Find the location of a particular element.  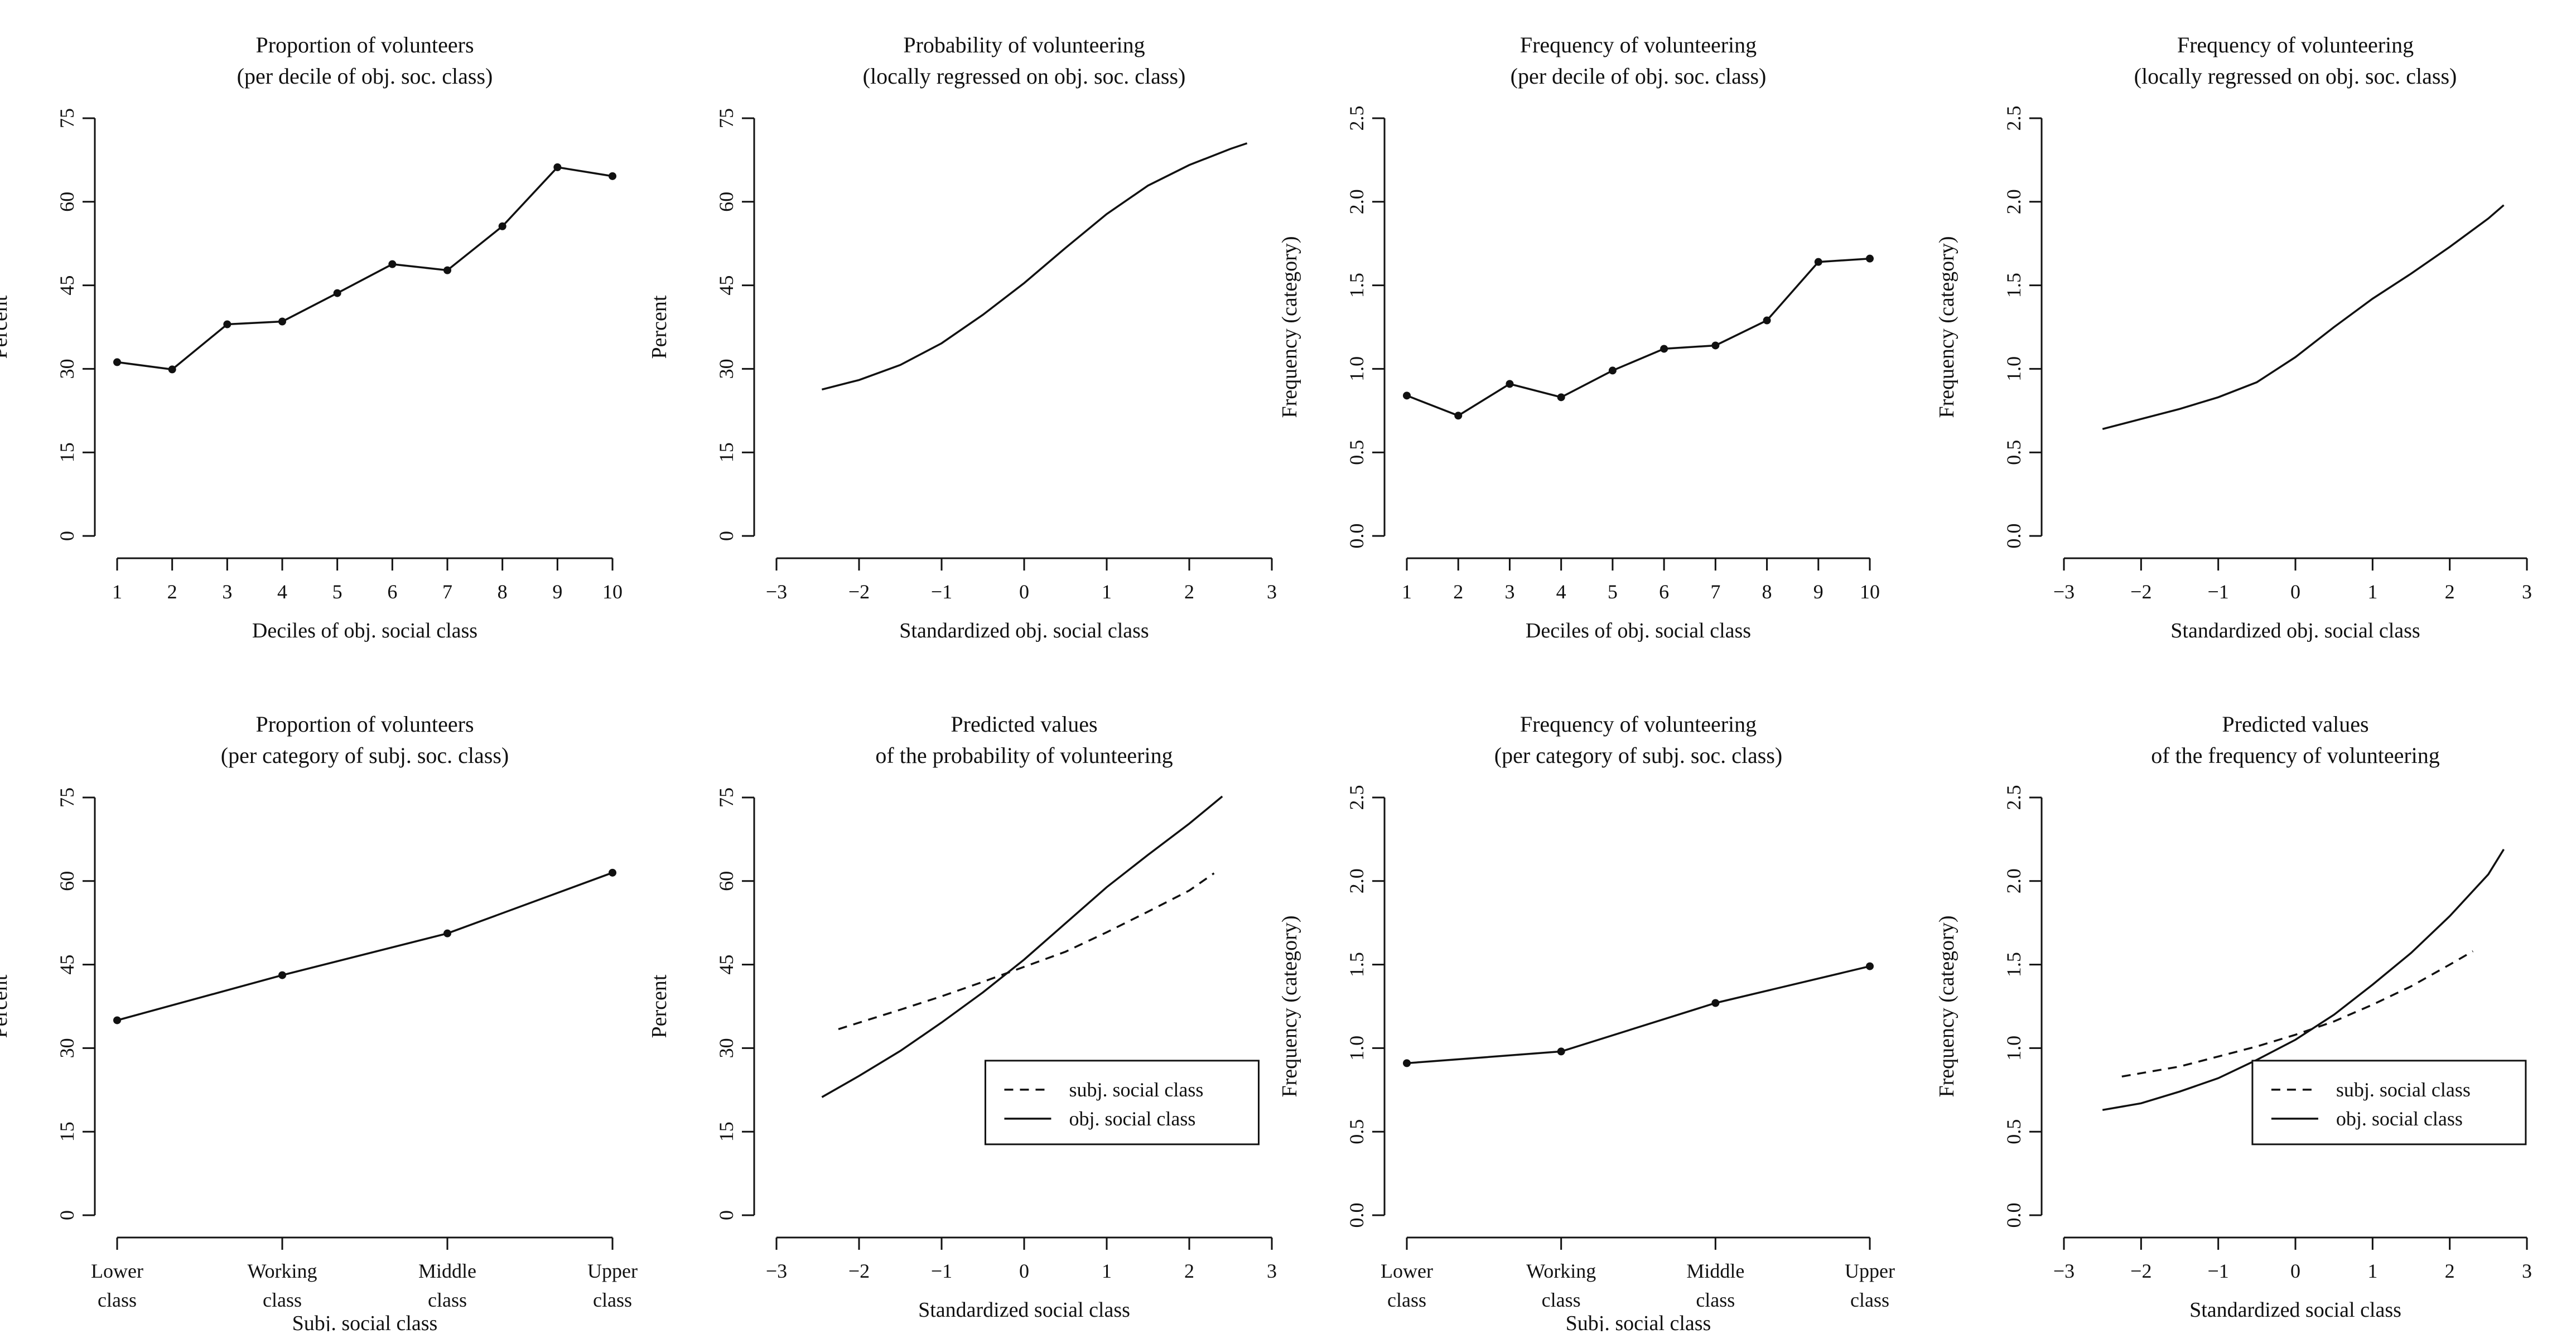

x-axis-label: Standardized obj. social class is located at coordinates (2295, 631).